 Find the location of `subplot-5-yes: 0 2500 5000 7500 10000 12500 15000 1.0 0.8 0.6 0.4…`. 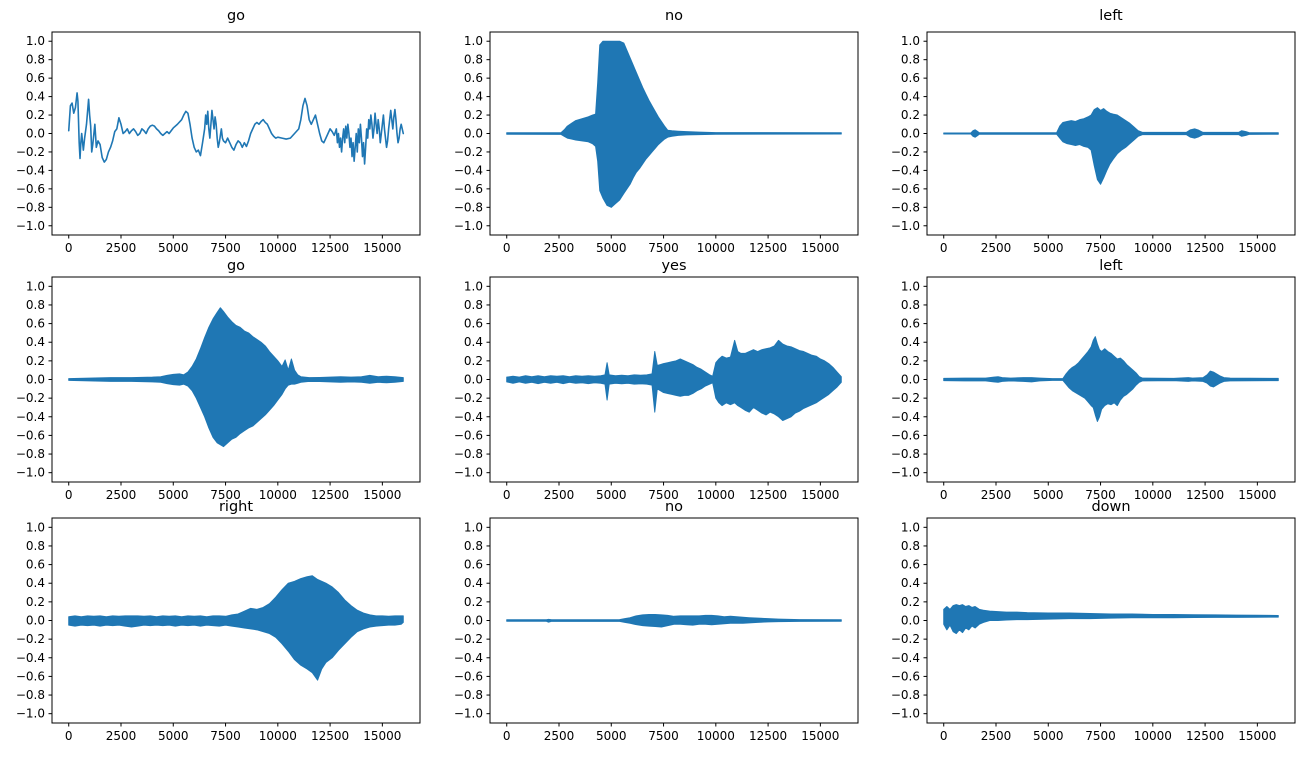

subplot-5-yes: 0 2500 5000 7500 10000 12500 15000 1.0 0.8 0.6 0.4… is located at coordinates (656, 380).